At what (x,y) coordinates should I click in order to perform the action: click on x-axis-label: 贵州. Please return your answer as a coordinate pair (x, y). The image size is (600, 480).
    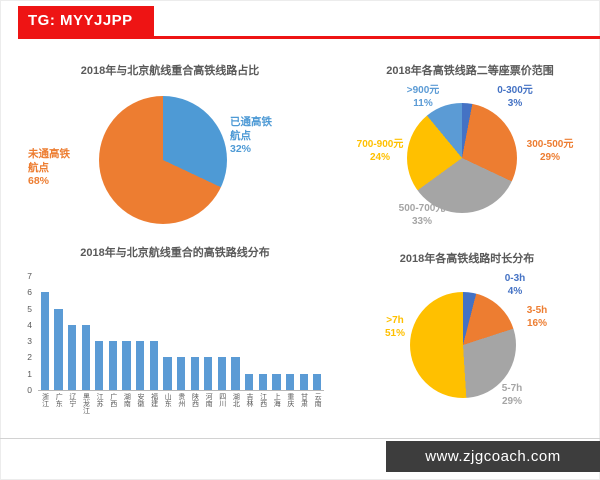
    Looking at the image, I should click on (181, 400).